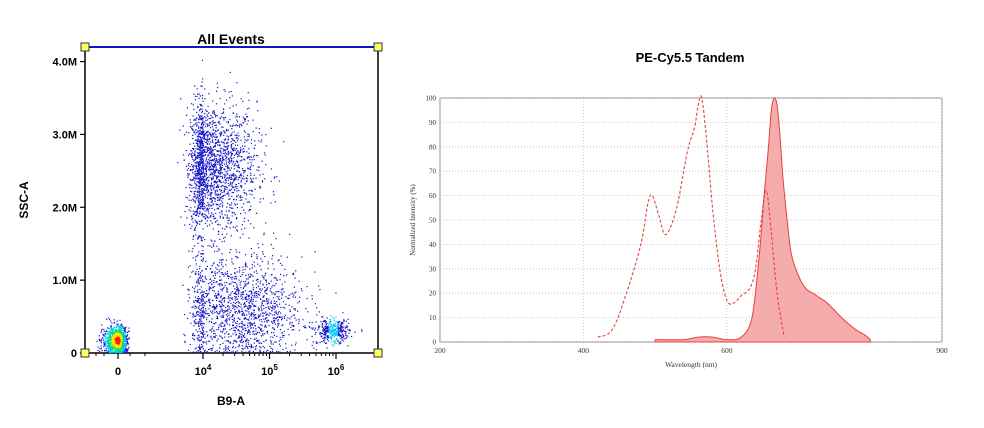 Image resolution: width=984 pixels, height=428 pixels. I want to click on gate-handle-bottom-right, so click(378, 353).